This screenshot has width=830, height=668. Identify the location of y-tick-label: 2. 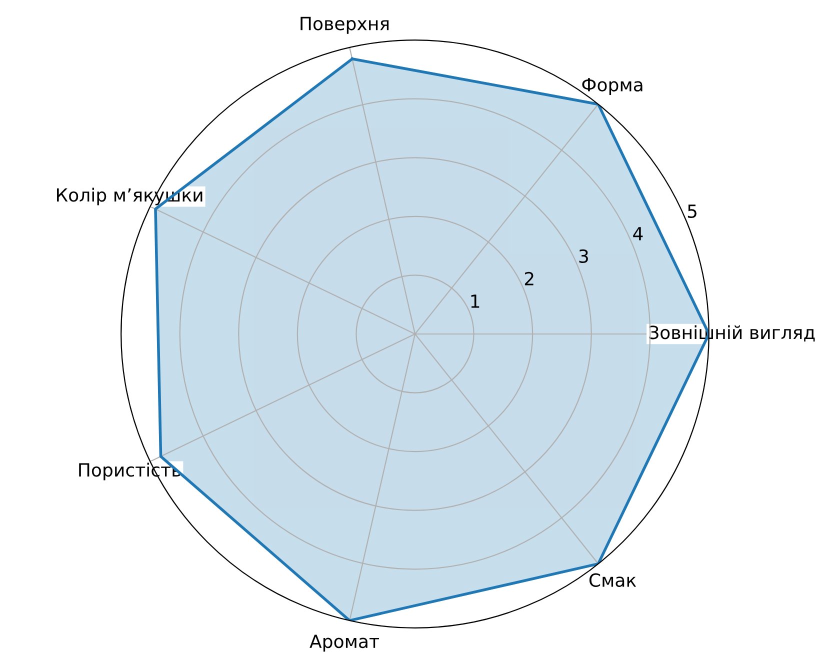
(529, 279).